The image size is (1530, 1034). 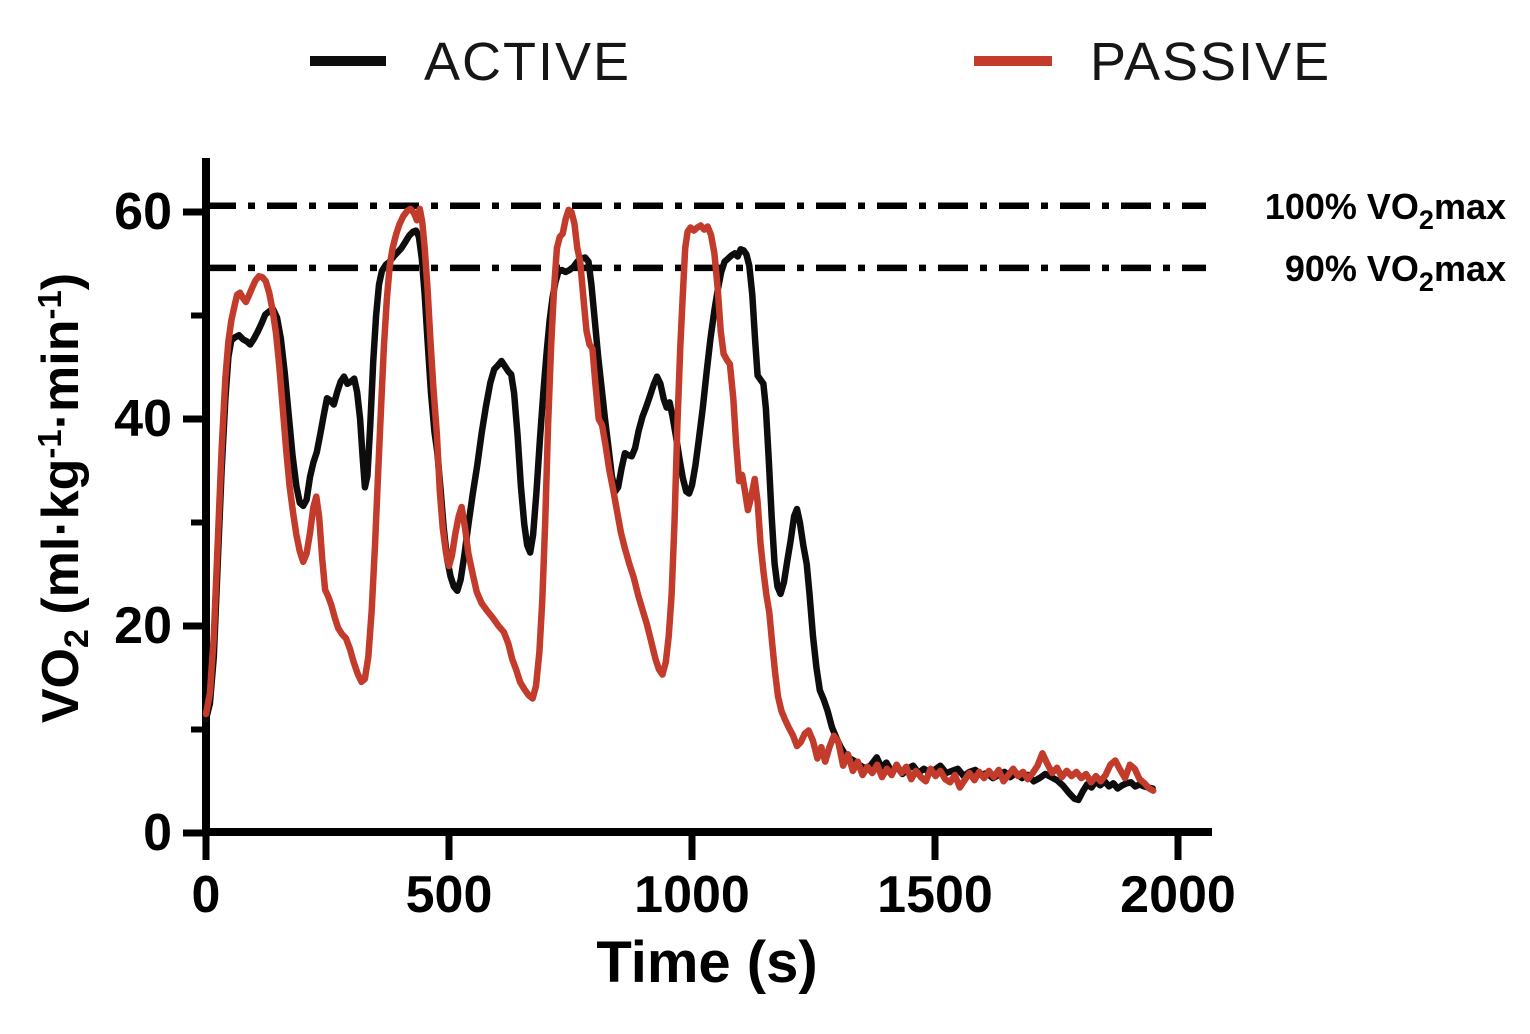 What do you see at coordinates (1385, 210) in the screenshot?
I see `annotation-100-vo2max: 100% VO2​max` at bounding box center [1385, 210].